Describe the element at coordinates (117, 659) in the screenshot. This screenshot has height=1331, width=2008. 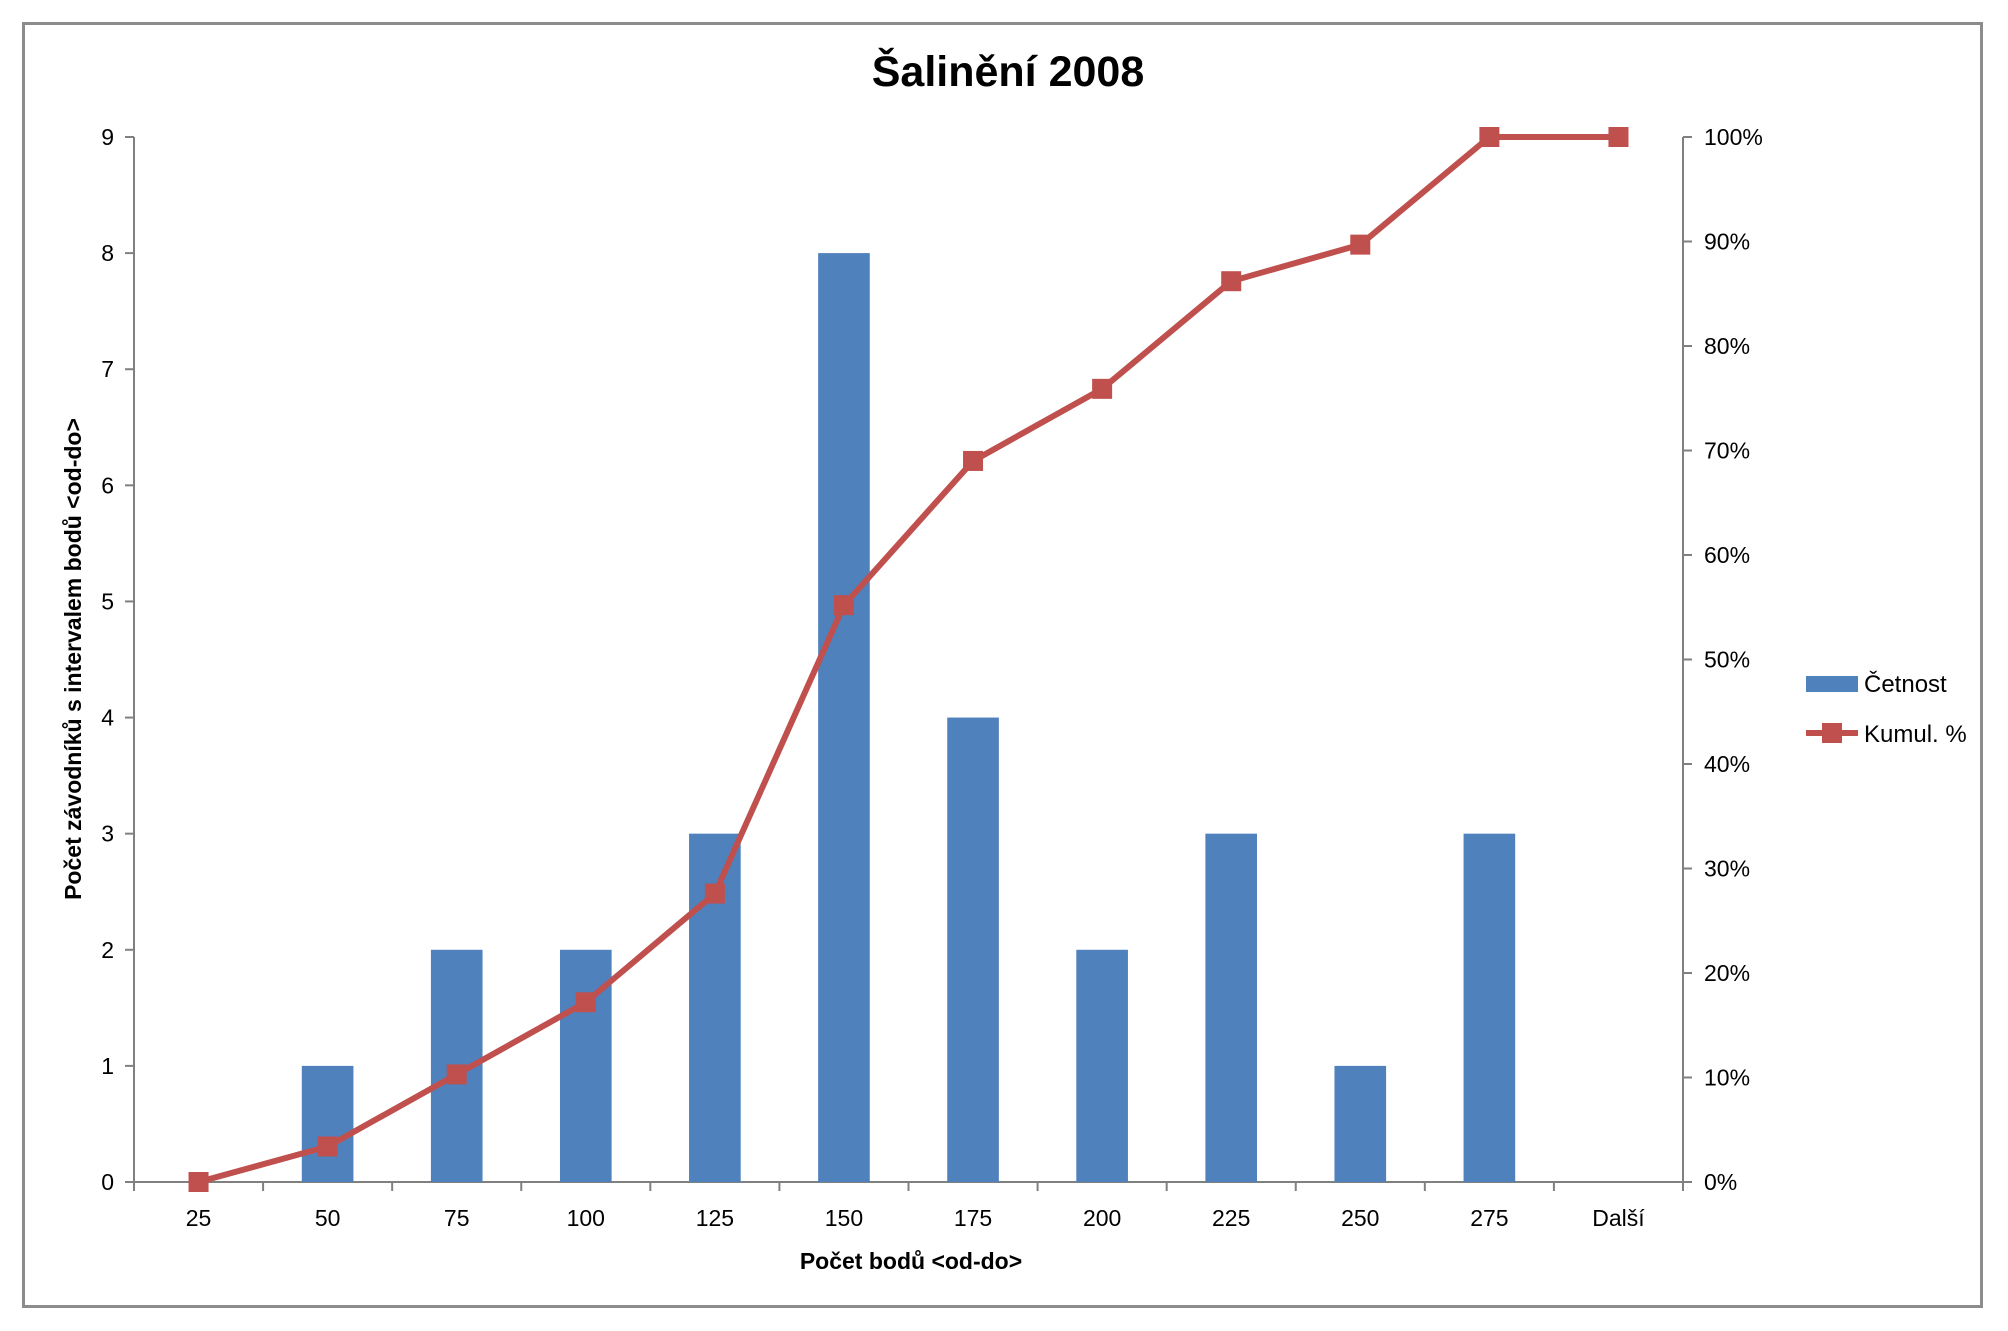
I see `y-ticks-group: 0 1 2 3 4 5 6 7 8 9` at that location.